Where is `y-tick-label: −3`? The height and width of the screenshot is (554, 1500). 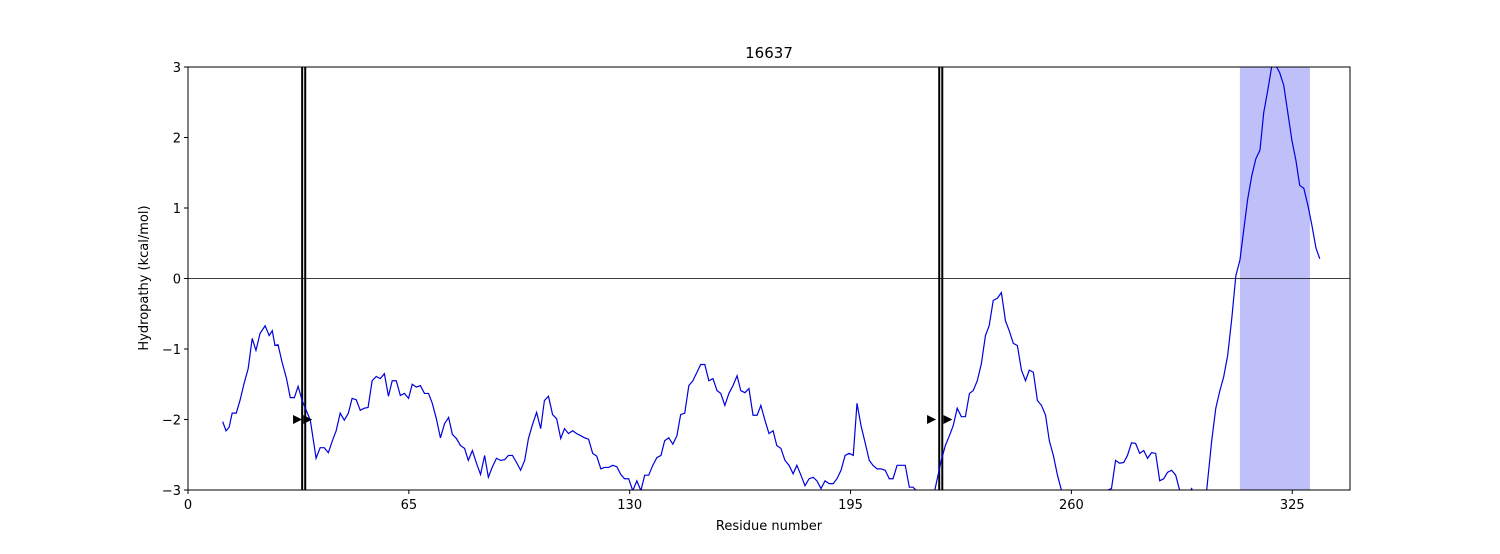 y-tick-label: −3 is located at coordinates (171, 491).